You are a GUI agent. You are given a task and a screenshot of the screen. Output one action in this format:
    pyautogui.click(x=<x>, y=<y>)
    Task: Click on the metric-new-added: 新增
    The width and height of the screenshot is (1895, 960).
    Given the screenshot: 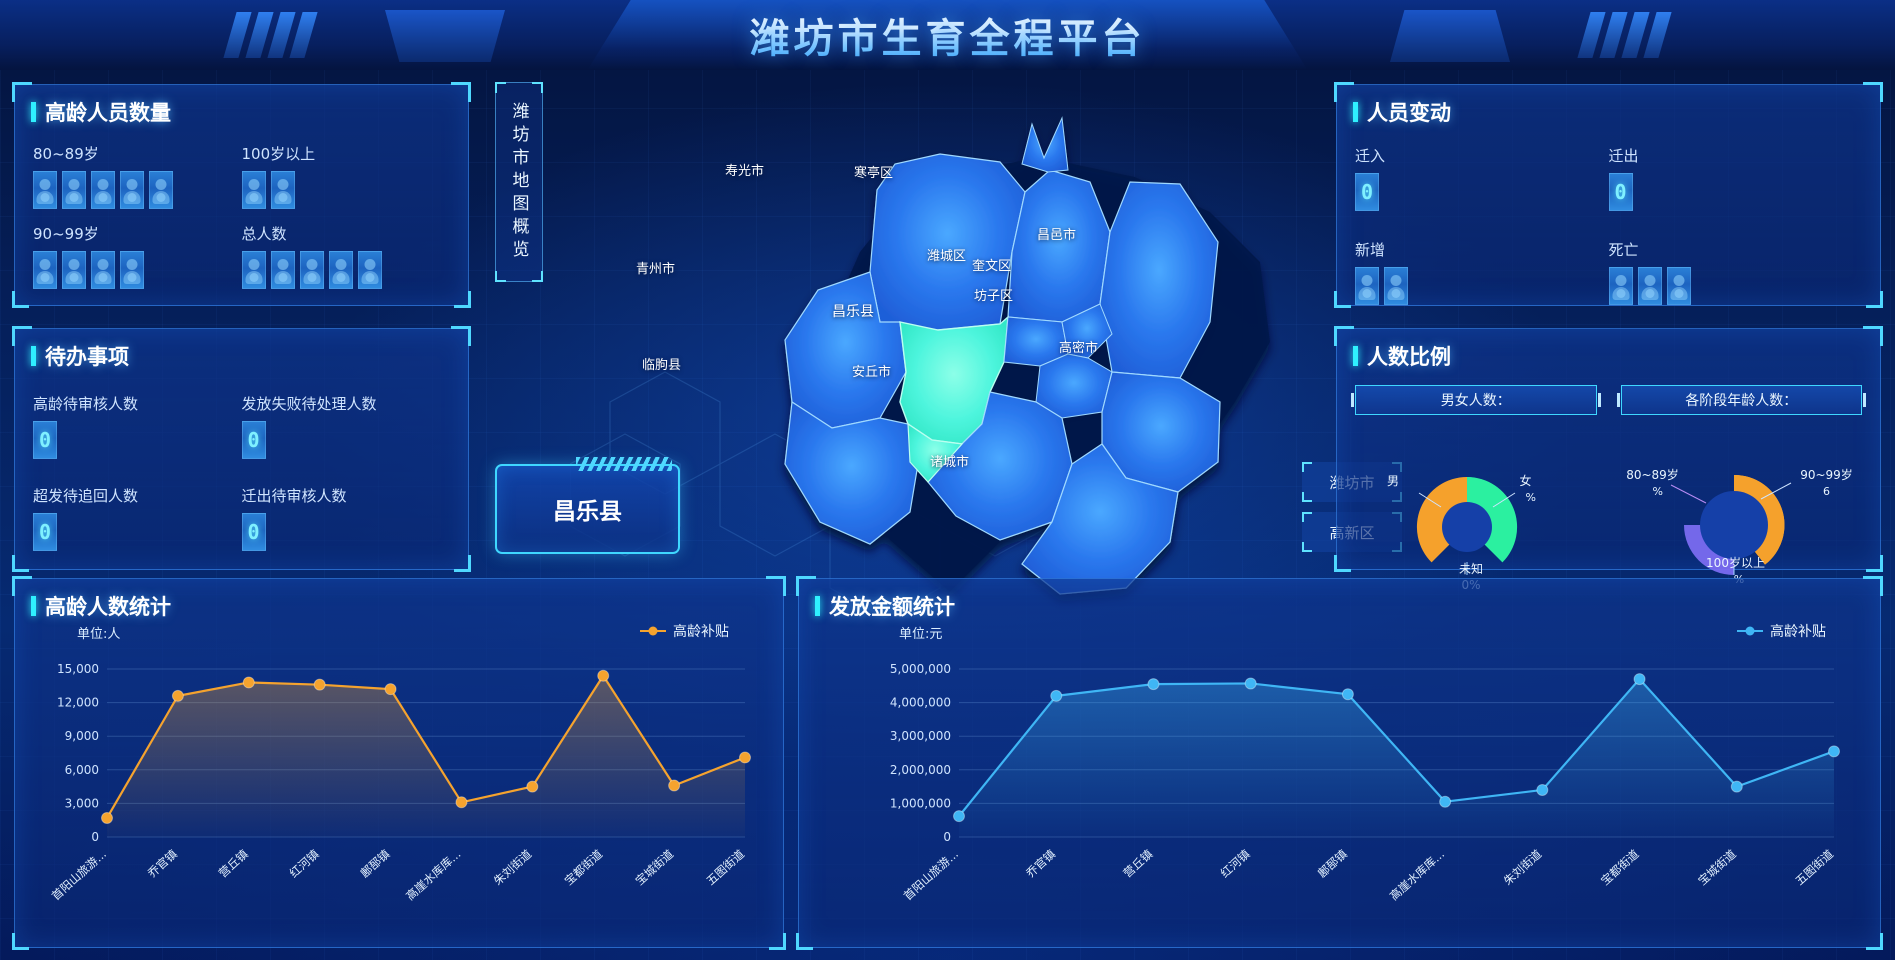 What is the action you would take?
    pyautogui.click(x=1482, y=272)
    